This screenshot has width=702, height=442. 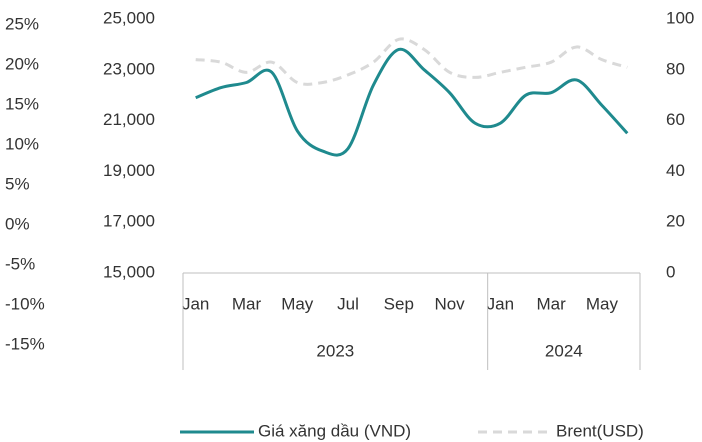 What do you see at coordinates (675, 170) in the screenshot?
I see `y2-tick-label: 40` at bounding box center [675, 170].